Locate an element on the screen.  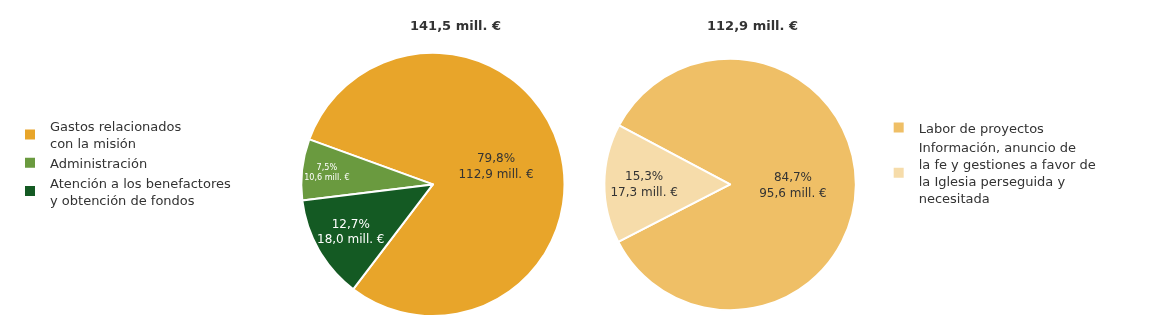
data-label: 84,7% 95,6 mill. € is located at coordinates (793, 185).